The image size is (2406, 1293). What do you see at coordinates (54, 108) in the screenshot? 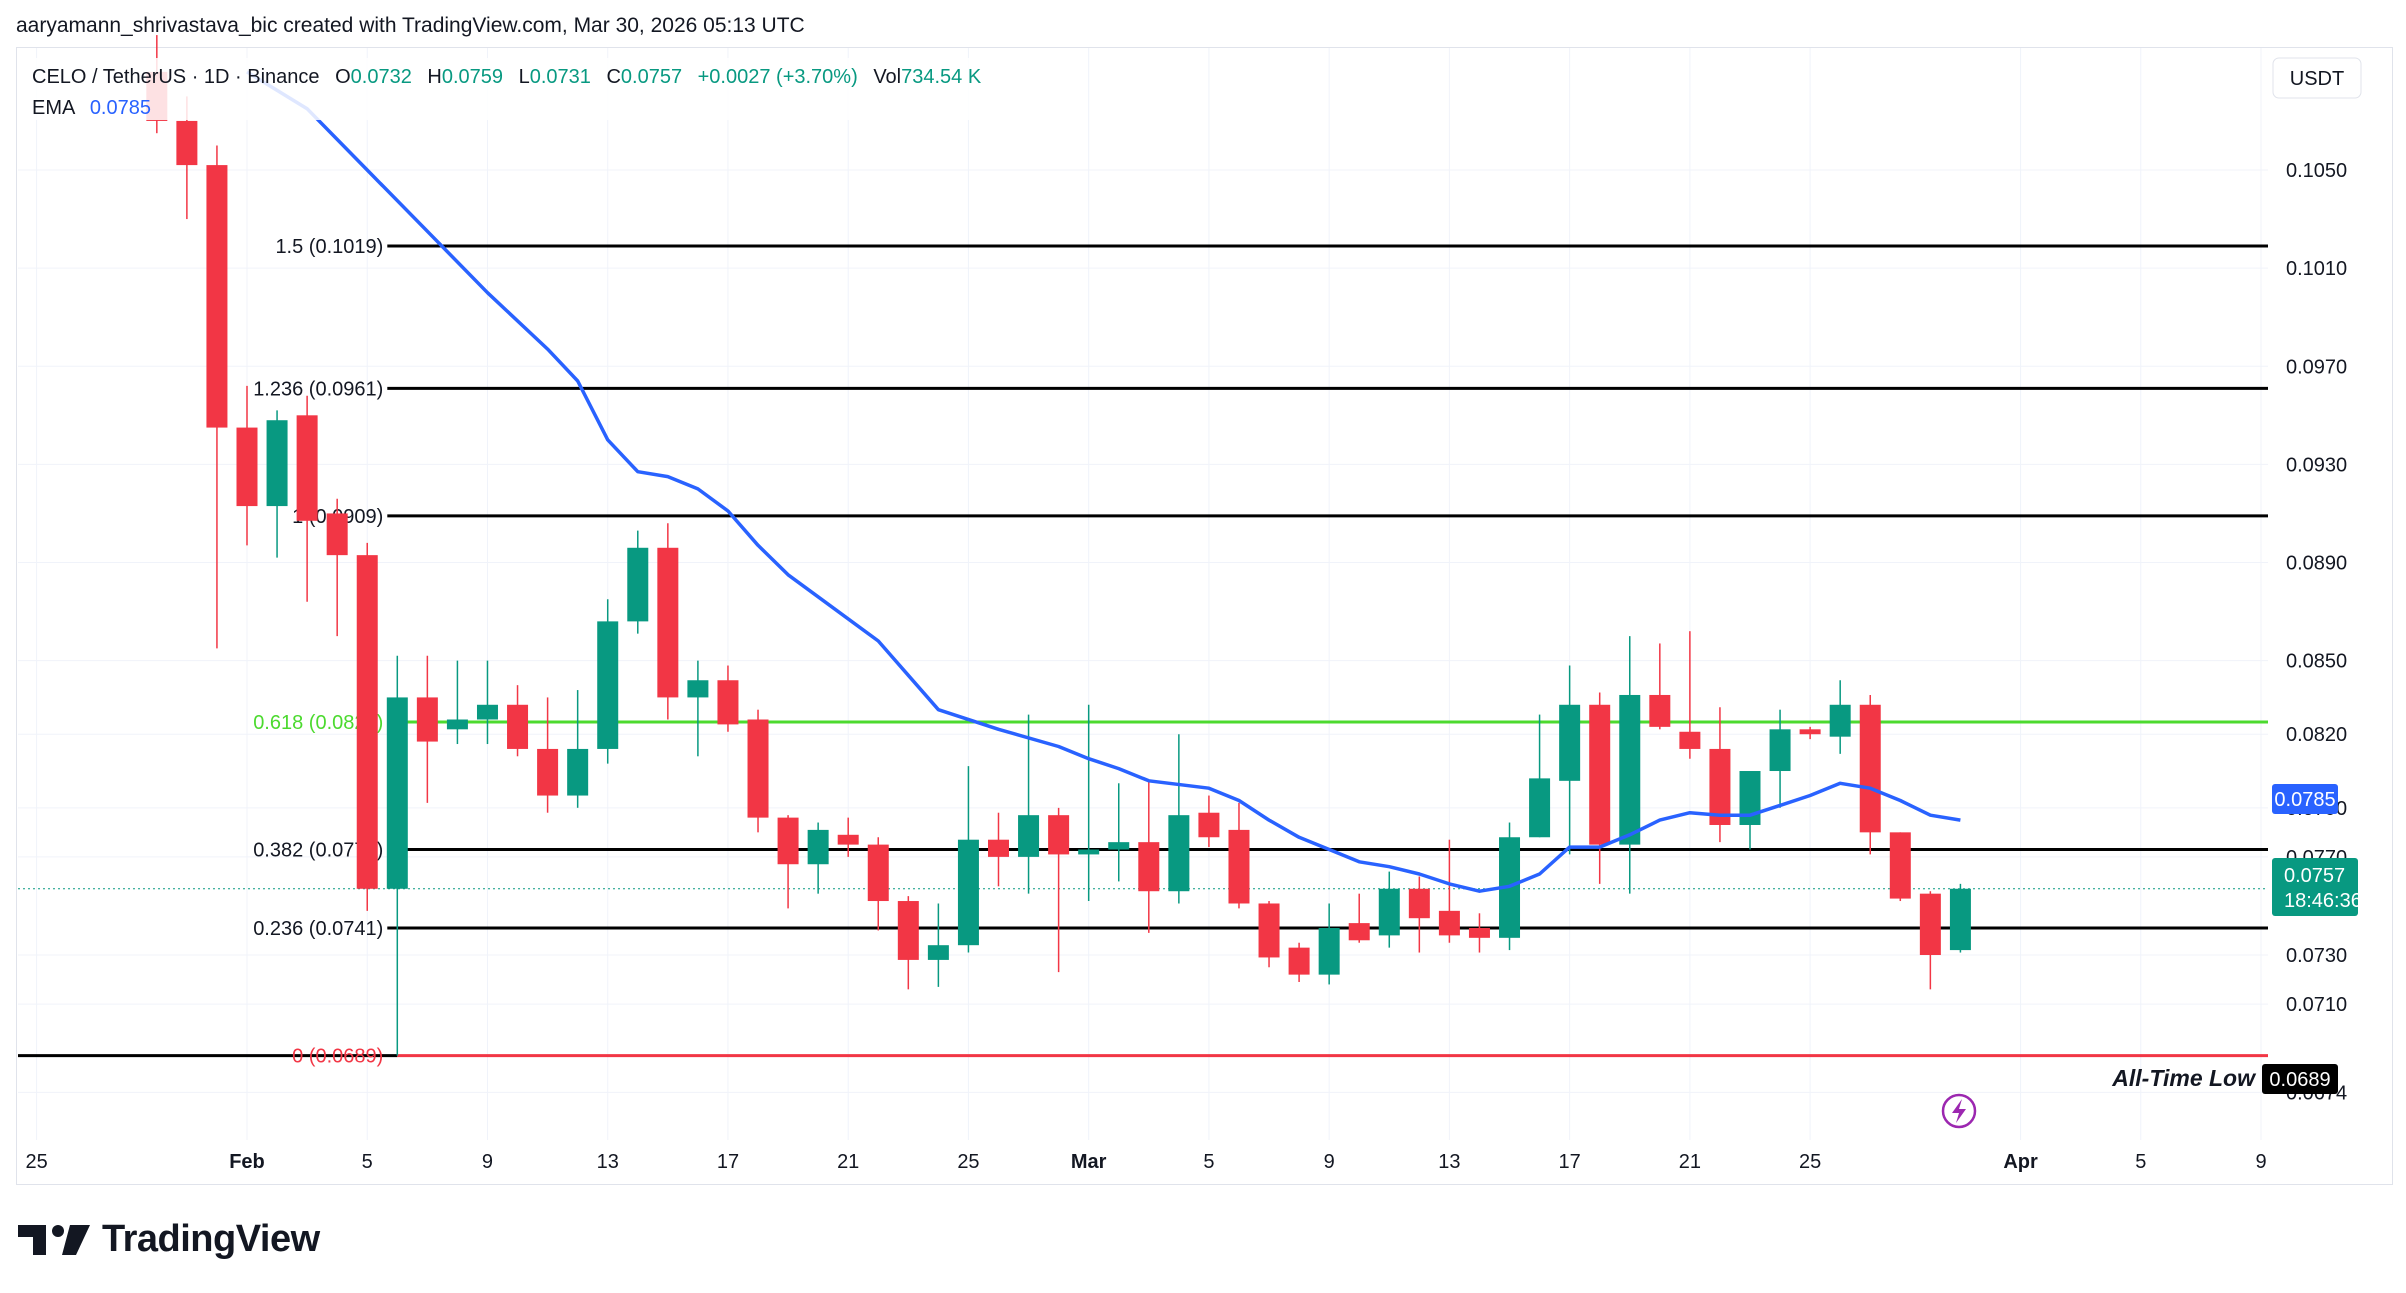
I see `legend-ema-label: EMA` at bounding box center [54, 108].